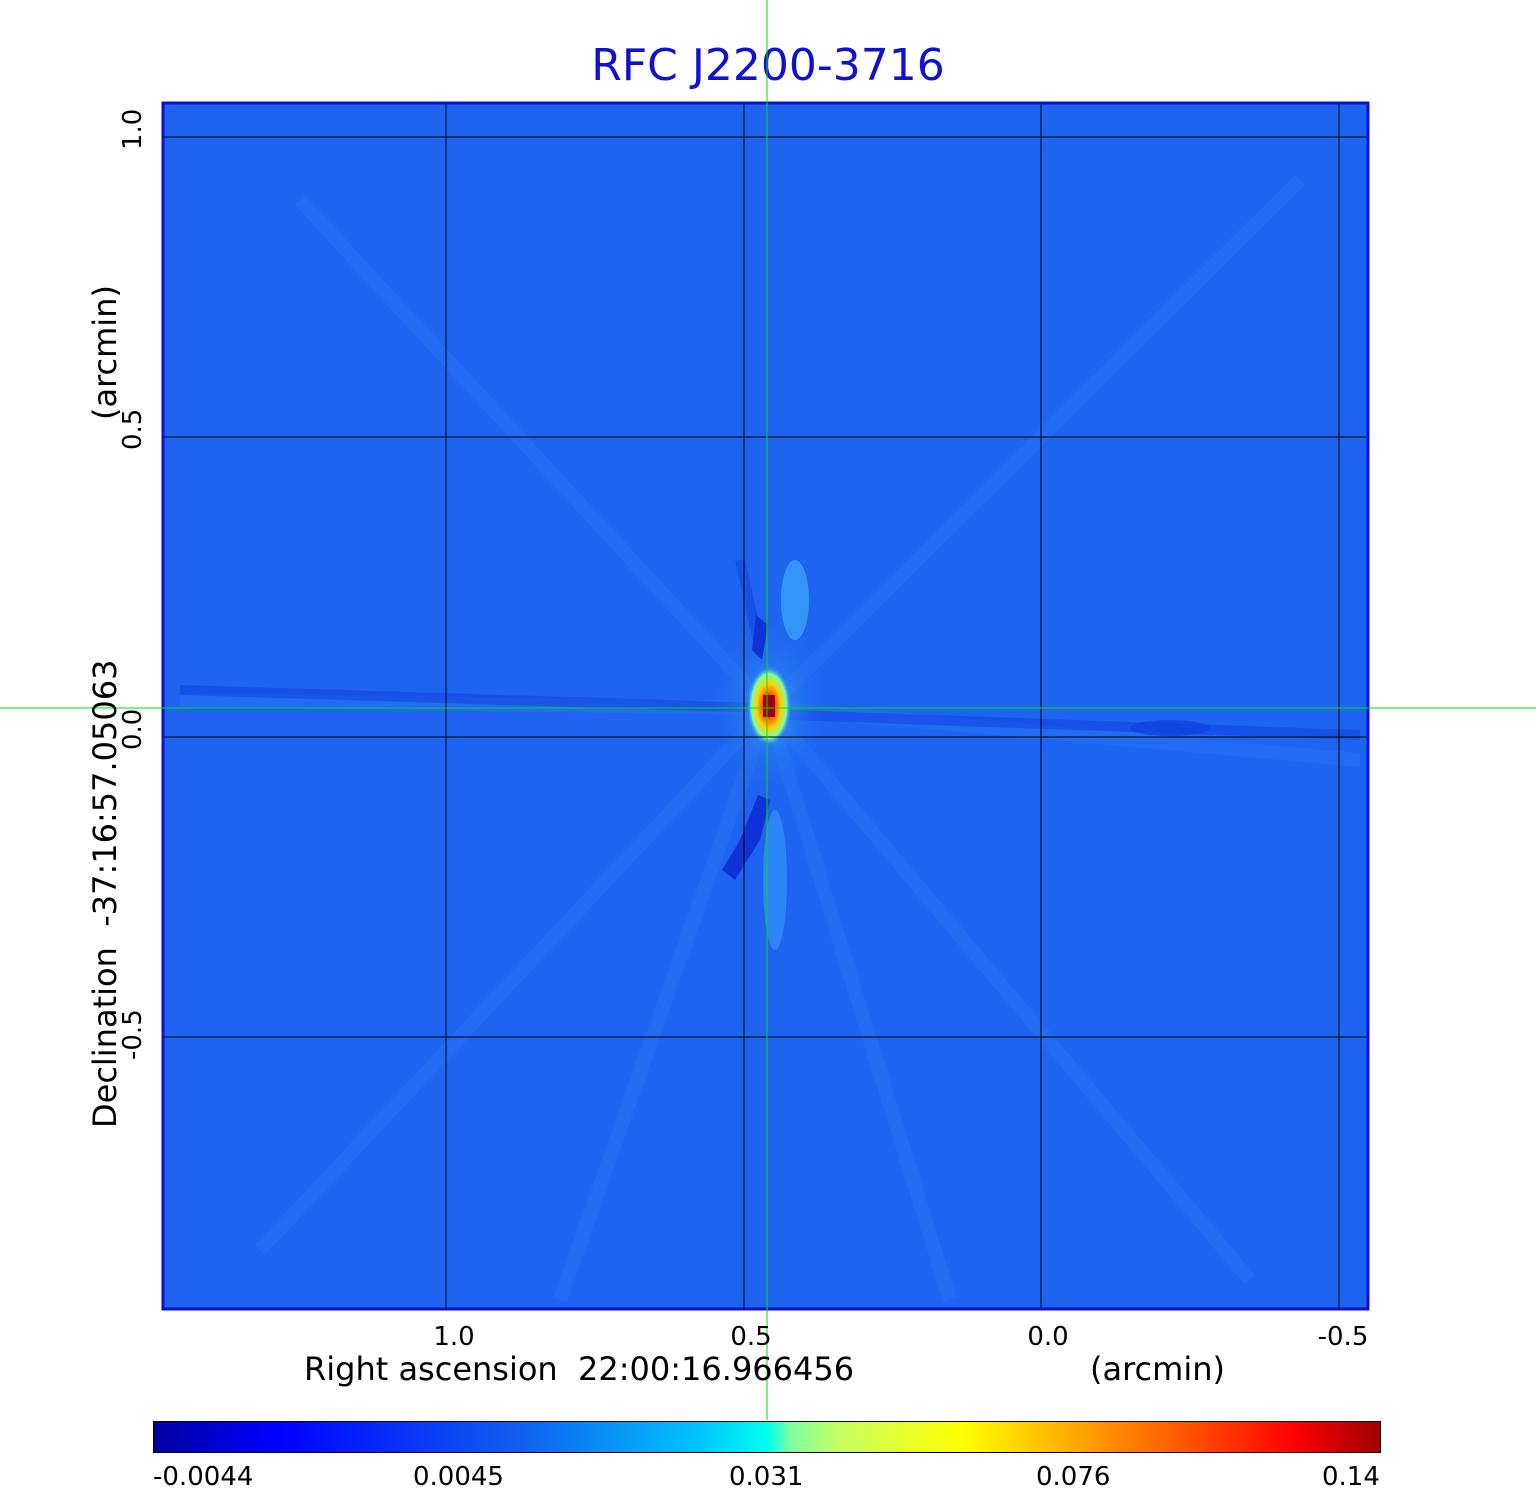  What do you see at coordinates (746, 837) in the screenshot?
I see `southern-jet-feature` at bounding box center [746, 837].